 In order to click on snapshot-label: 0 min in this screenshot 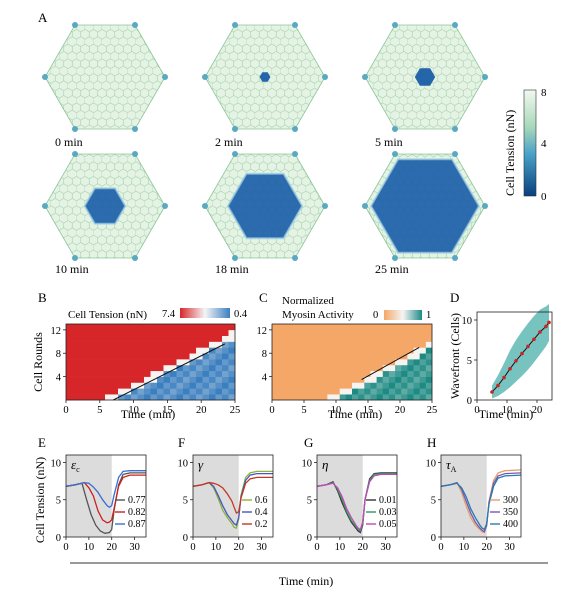, I will do `click(69, 142)`.